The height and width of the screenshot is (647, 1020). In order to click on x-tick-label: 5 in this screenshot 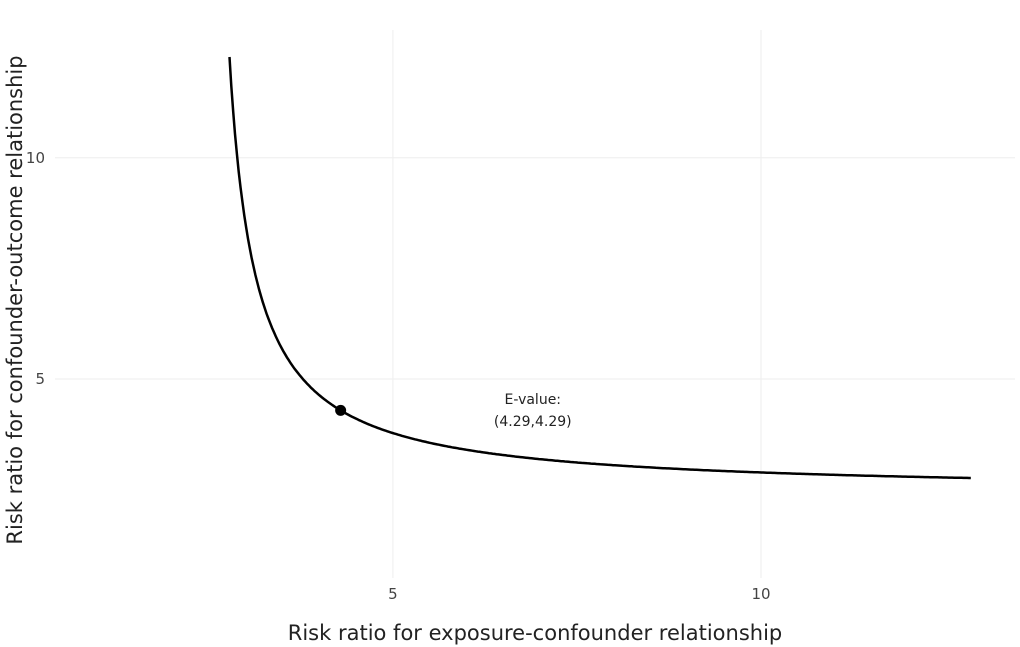, I will do `click(393, 594)`.